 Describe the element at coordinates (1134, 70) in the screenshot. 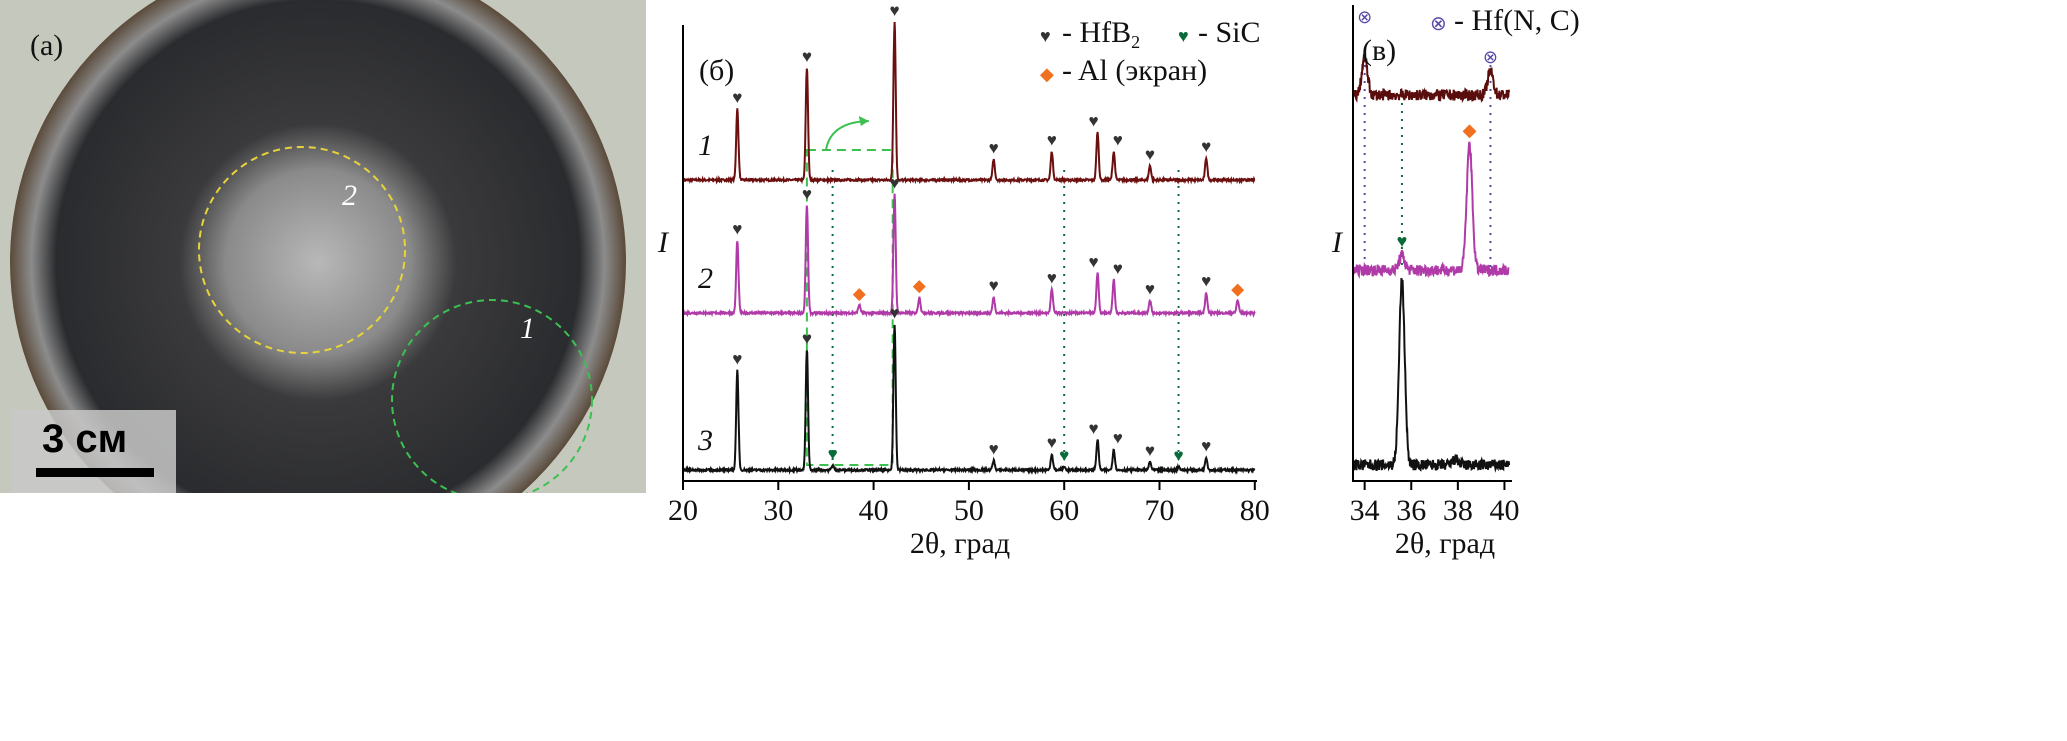

I see `legend-al-label: - Al (экран)` at that location.